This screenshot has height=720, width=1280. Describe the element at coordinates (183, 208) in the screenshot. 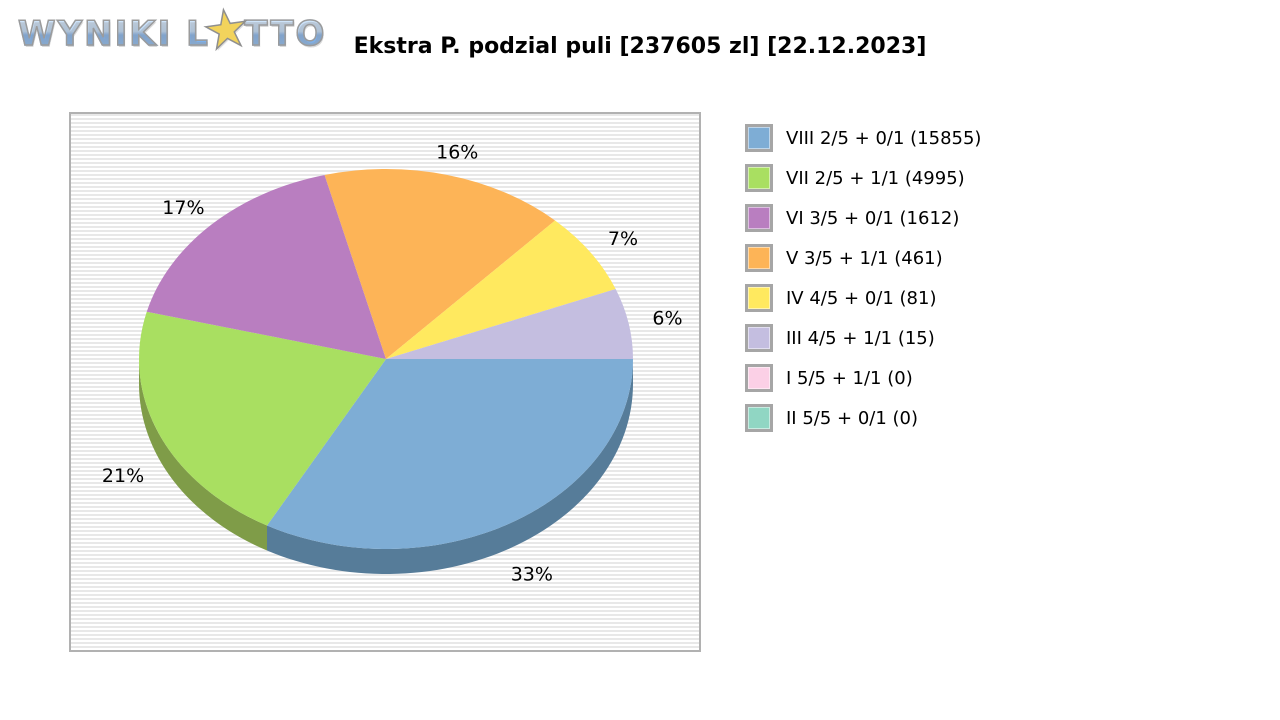

I see `percent-label-3: 17%` at that location.